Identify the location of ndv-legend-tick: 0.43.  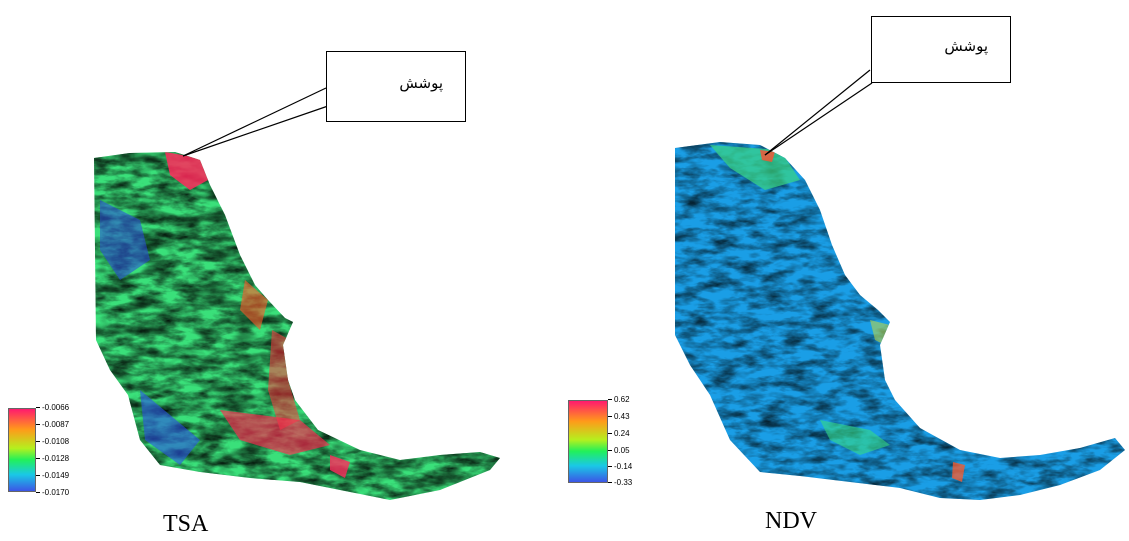
(619, 417).